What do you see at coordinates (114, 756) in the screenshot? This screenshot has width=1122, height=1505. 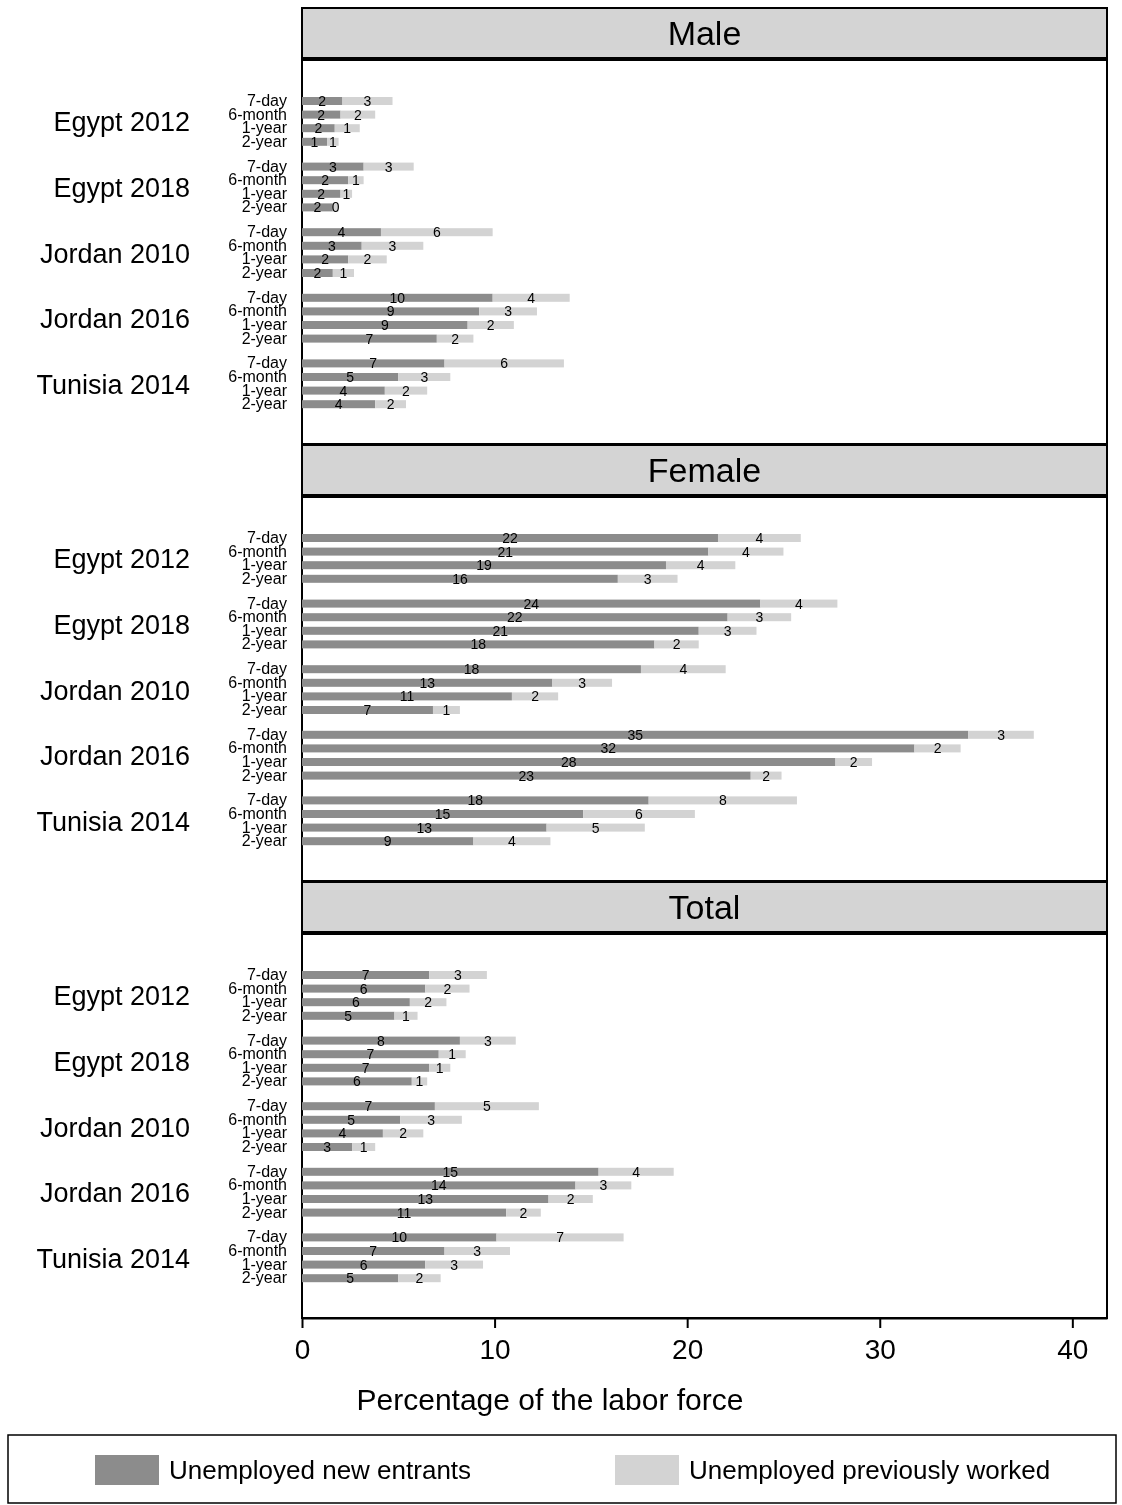 I see `text: Jordan 2016` at bounding box center [114, 756].